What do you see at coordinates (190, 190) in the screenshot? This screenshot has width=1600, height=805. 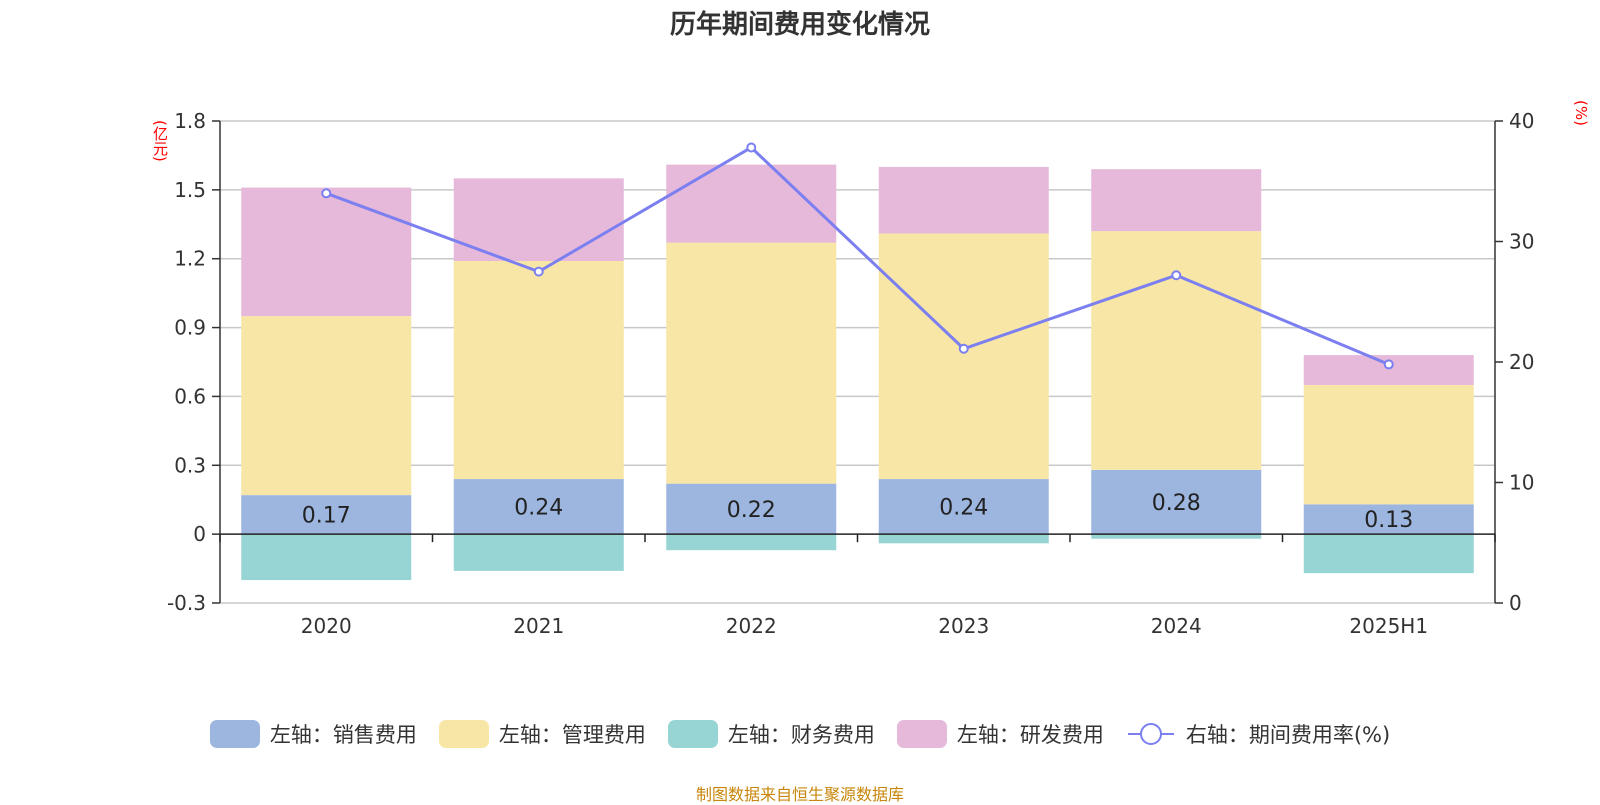 I see `left-axis-tick-label: 1.5` at bounding box center [190, 190].